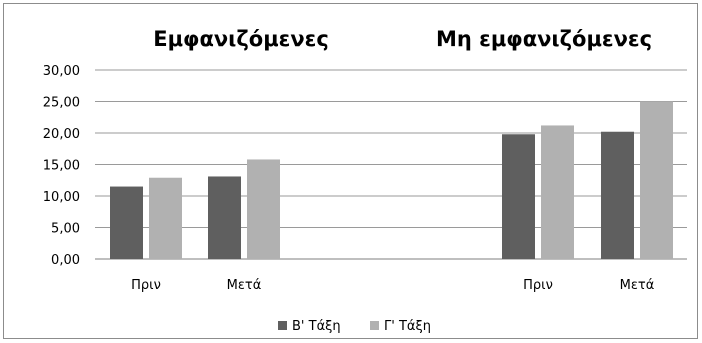 The height and width of the screenshot is (343, 702). What do you see at coordinates (61, 71) in the screenshot?
I see `y-tick-label: 30,00` at bounding box center [61, 71].